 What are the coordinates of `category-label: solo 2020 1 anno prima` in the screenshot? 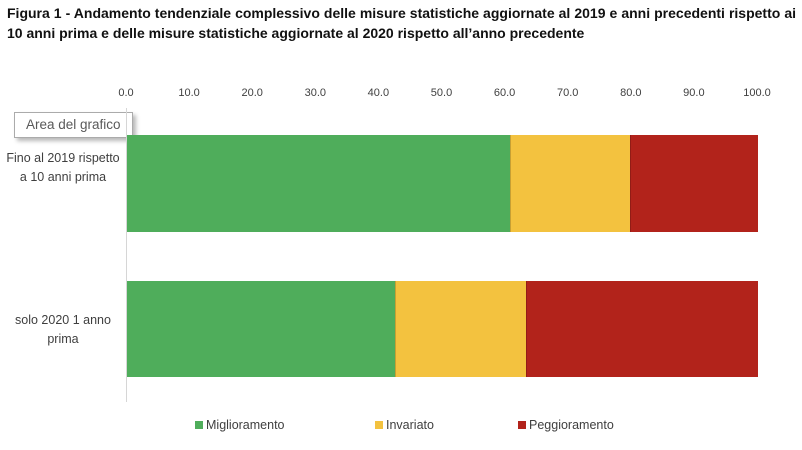 It's located at (63, 329).